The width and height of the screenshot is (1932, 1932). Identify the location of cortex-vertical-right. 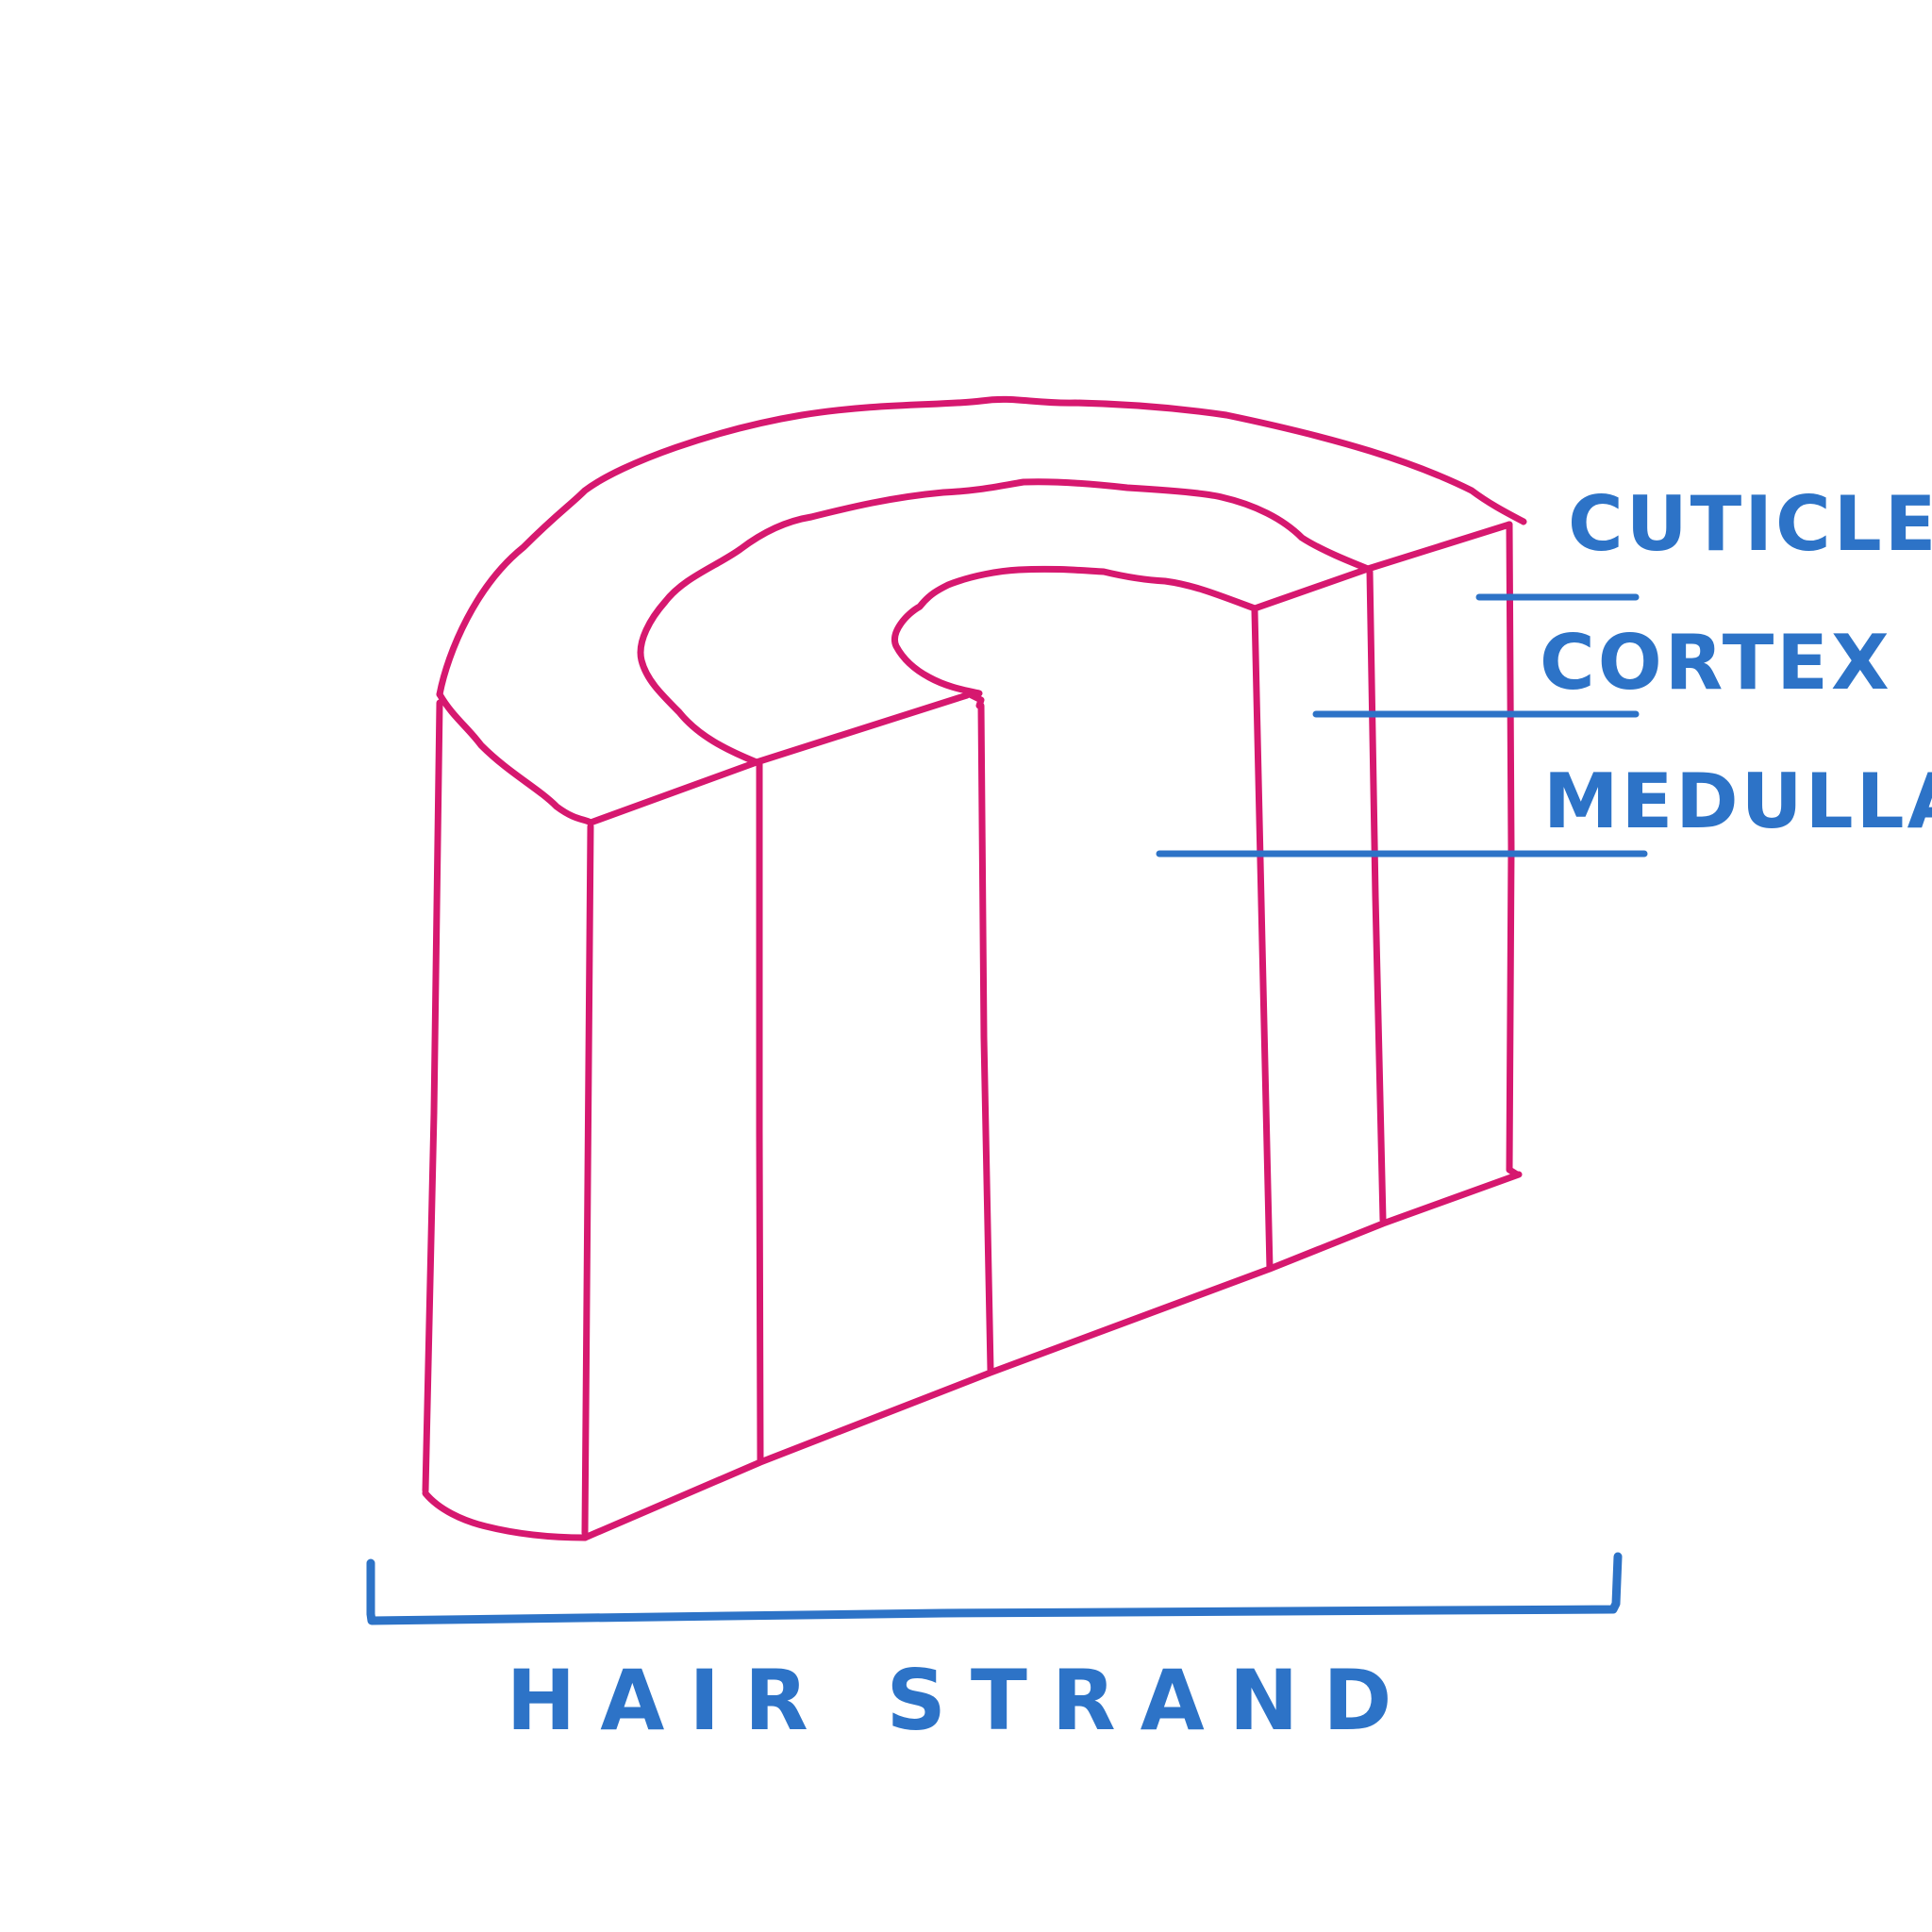
(1376, 896).